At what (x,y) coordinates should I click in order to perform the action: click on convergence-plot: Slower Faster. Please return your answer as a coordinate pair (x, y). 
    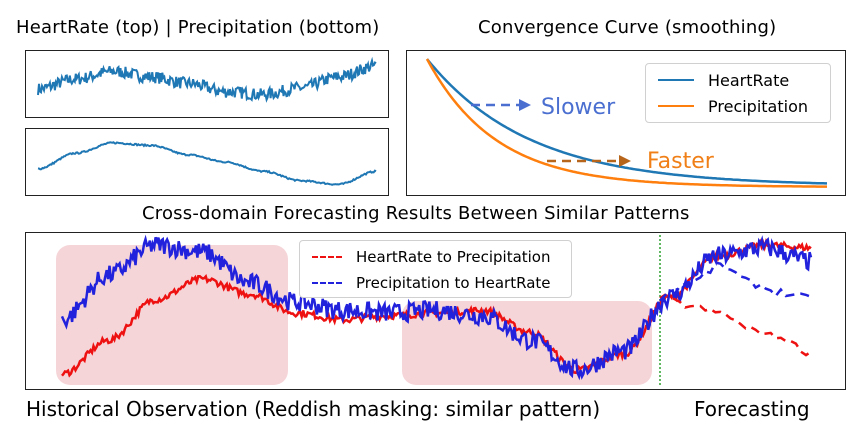
    Looking at the image, I should click on (626, 123).